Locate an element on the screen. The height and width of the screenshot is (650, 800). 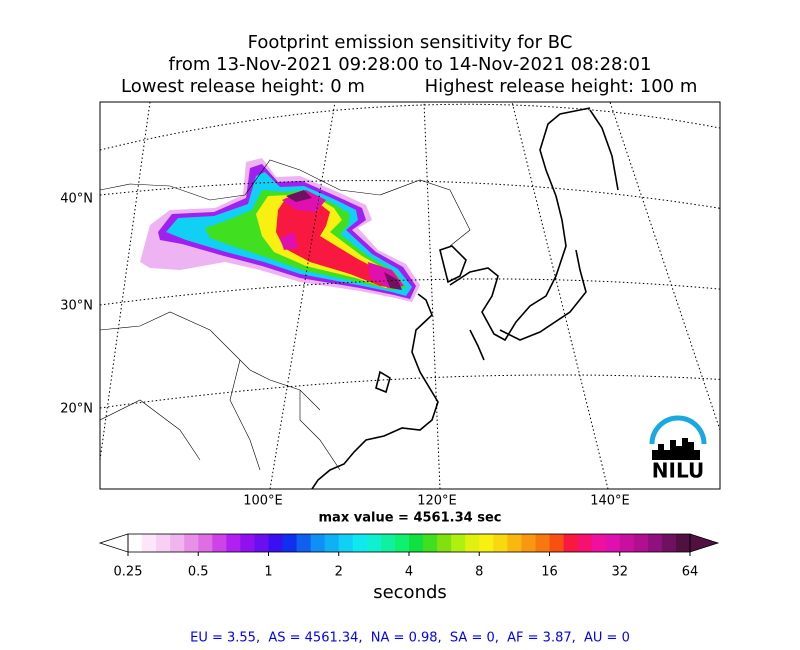
colorbar-tick-label: 4 is located at coordinates (409, 572).